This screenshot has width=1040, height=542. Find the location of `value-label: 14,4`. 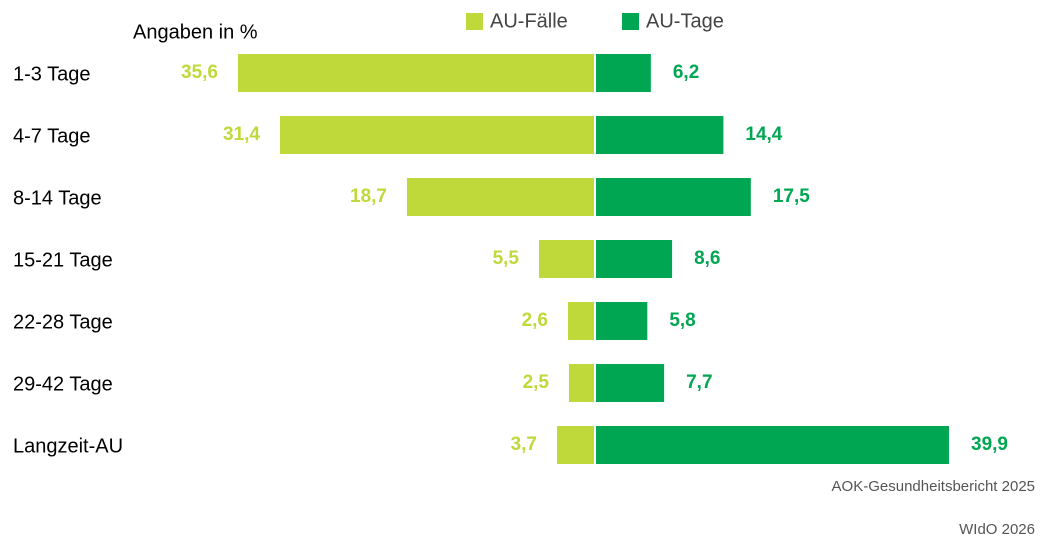

value-label: 14,4 is located at coordinates (763, 134).